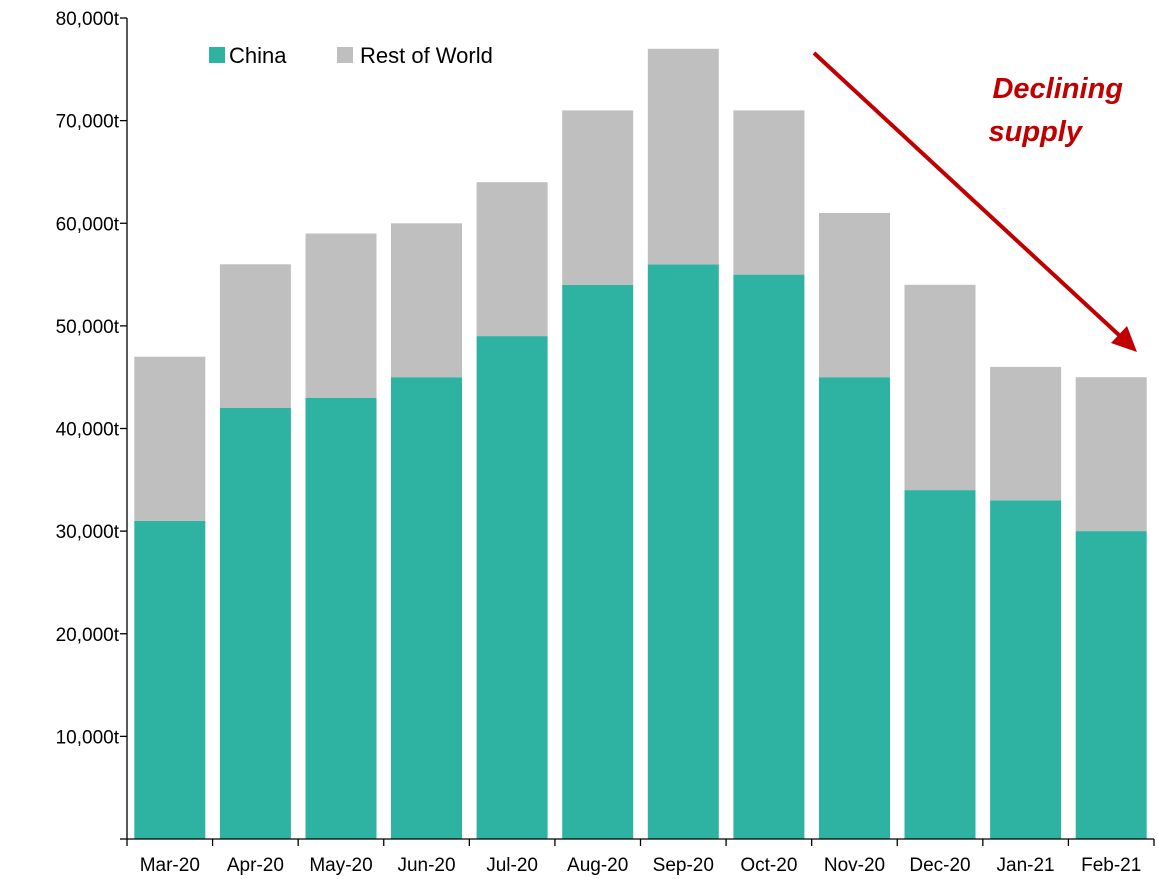  Describe the element at coordinates (88, 122) in the screenshot. I see `y-tick-label: 70,000t` at that location.